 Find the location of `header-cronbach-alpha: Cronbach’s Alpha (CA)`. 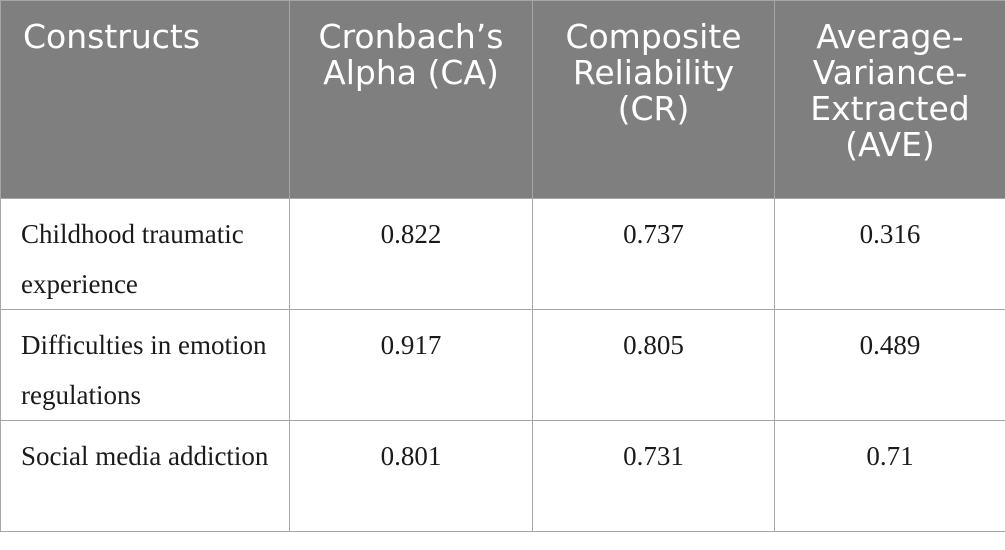

header-cronbach-alpha: Cronbach’s Alpha (CA) is located at coordinates (411, 99).